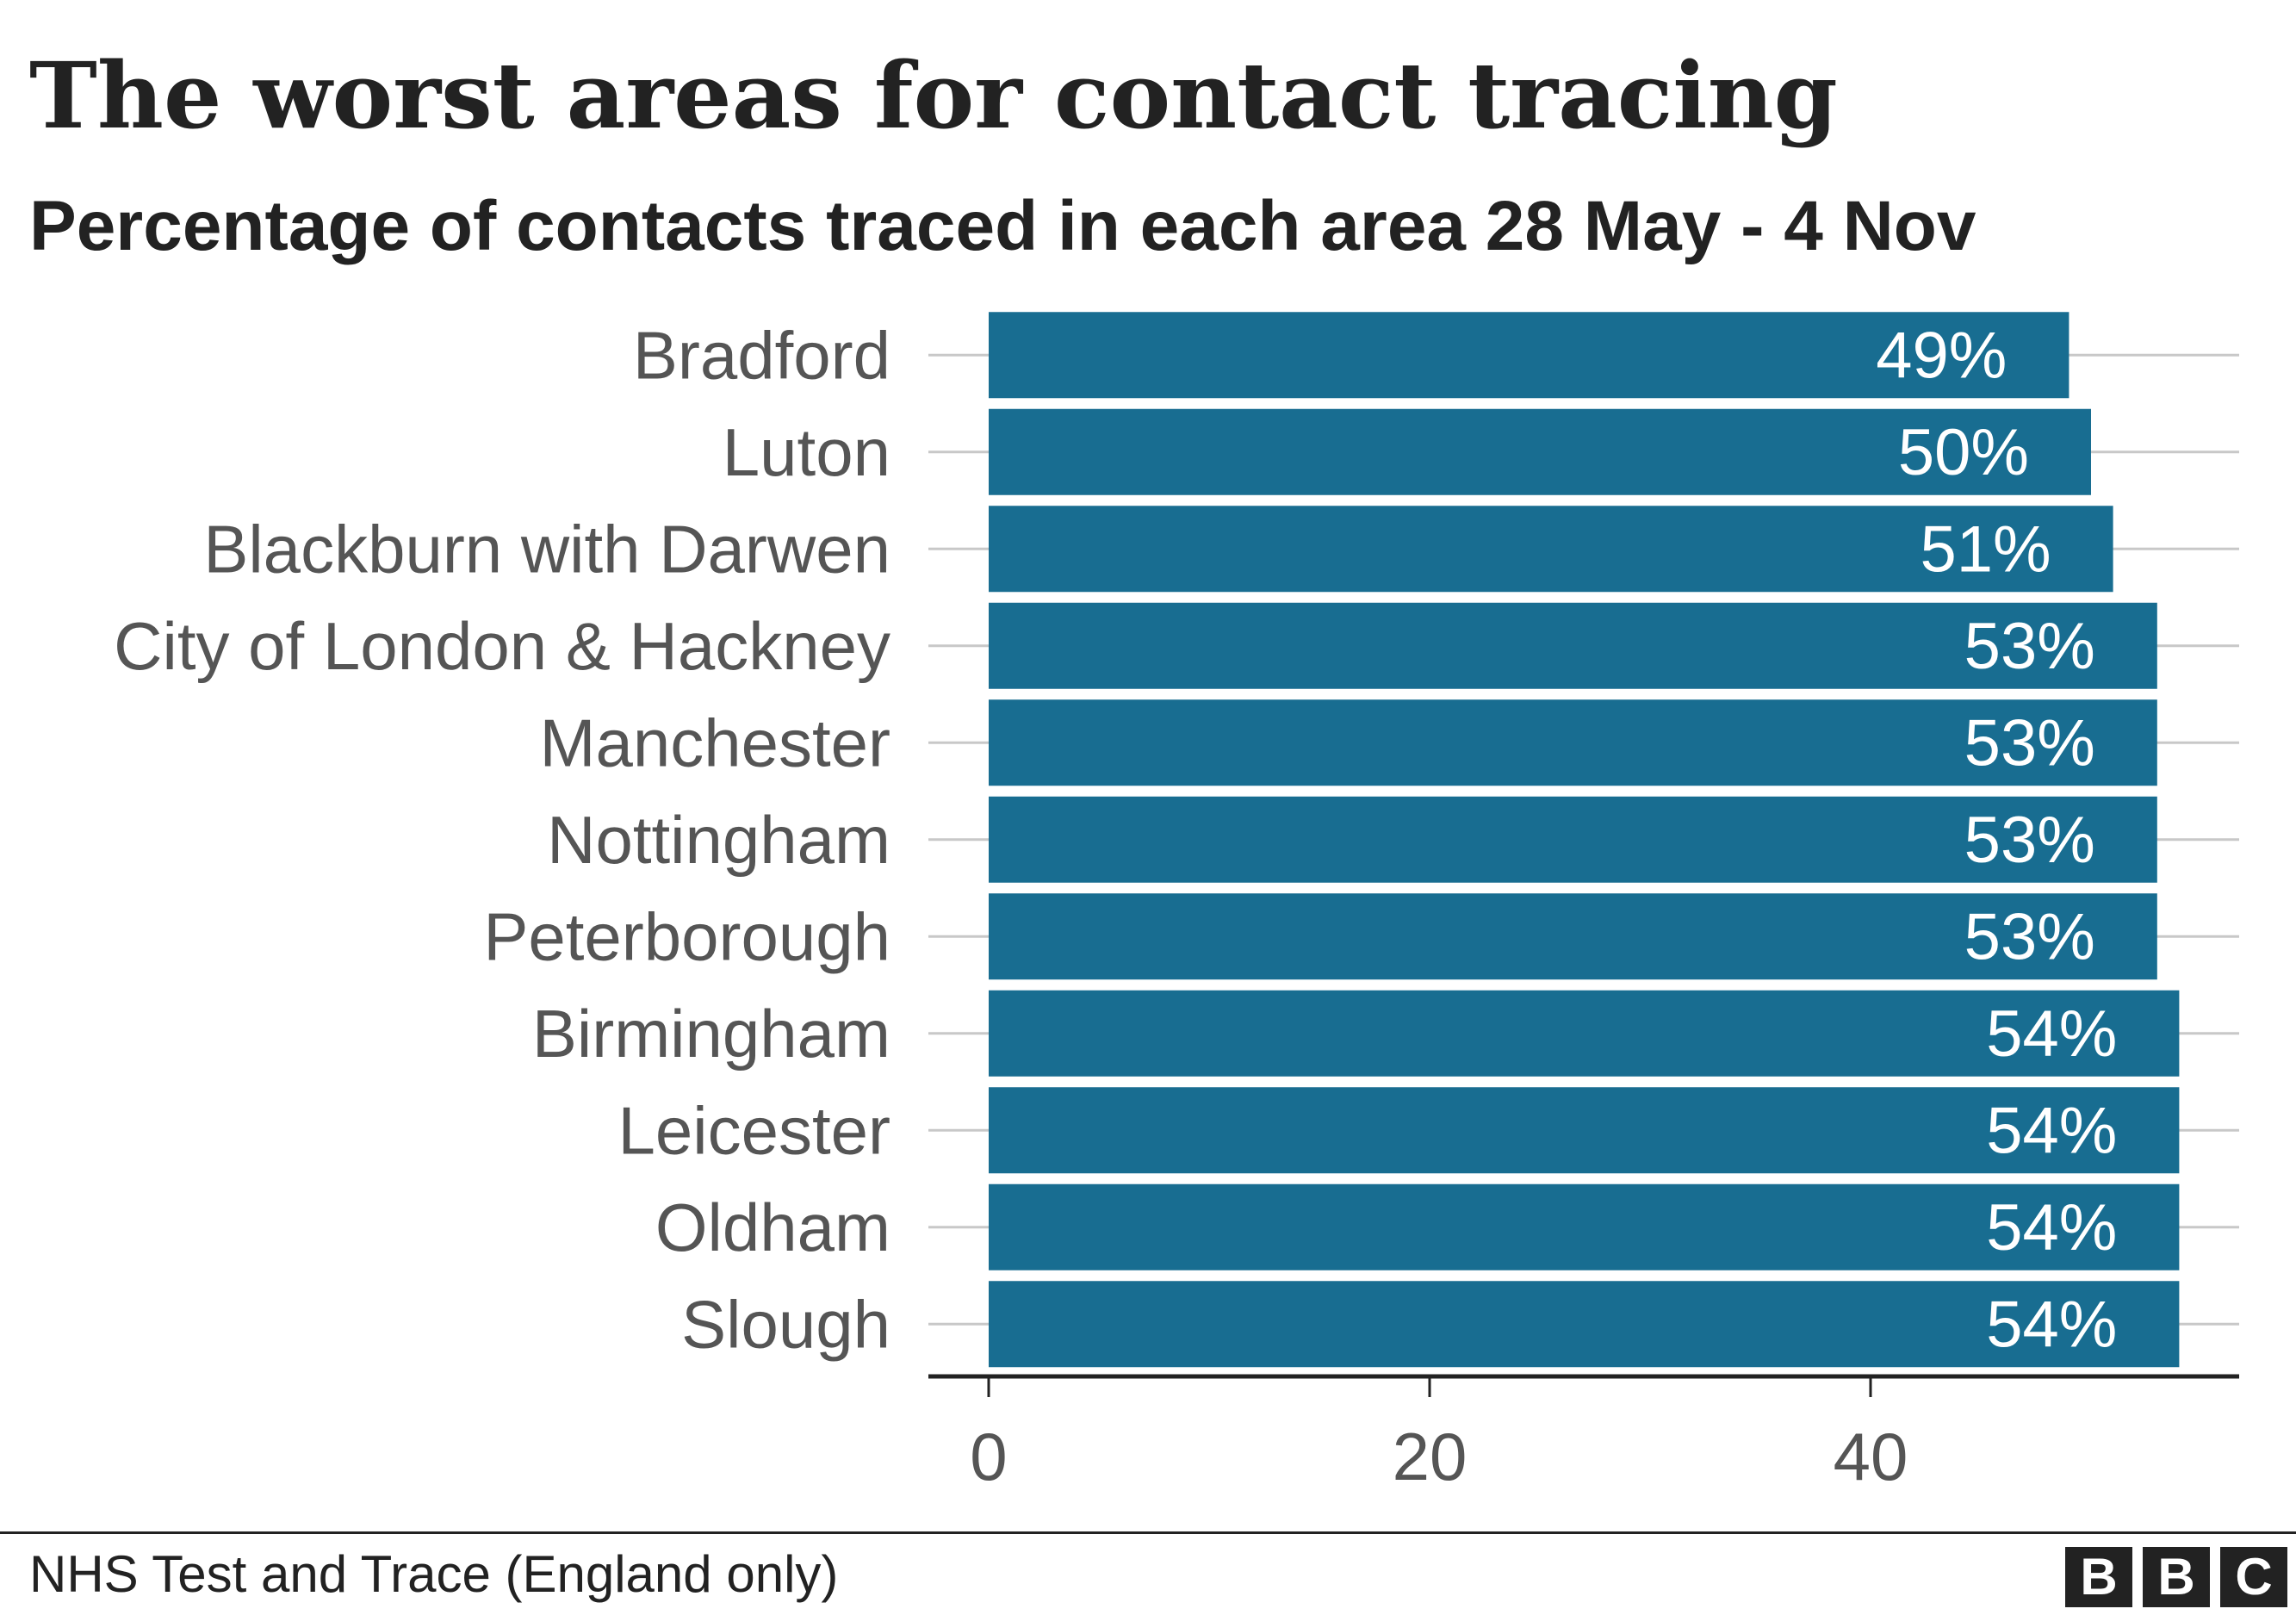  I want to click on category-label: Manchester, so click(714, 743).